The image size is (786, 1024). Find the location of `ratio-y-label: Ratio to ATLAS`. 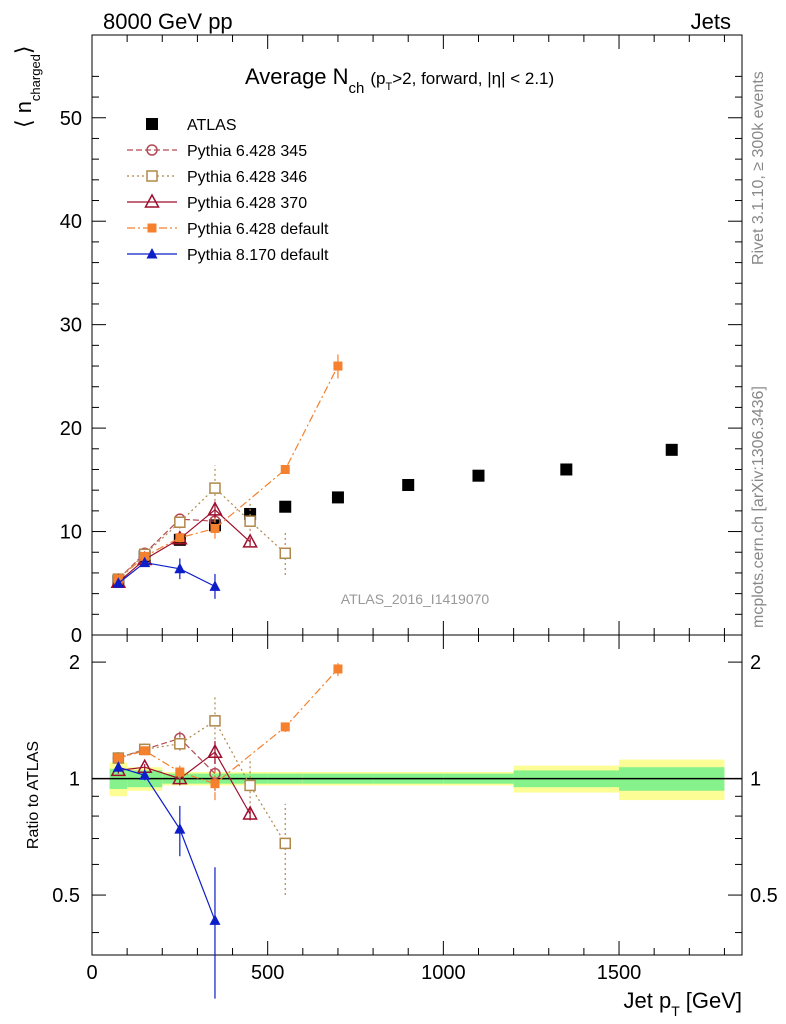

ratio-y-label: Ratio to ATLAS is located at coordinates (33, 795).